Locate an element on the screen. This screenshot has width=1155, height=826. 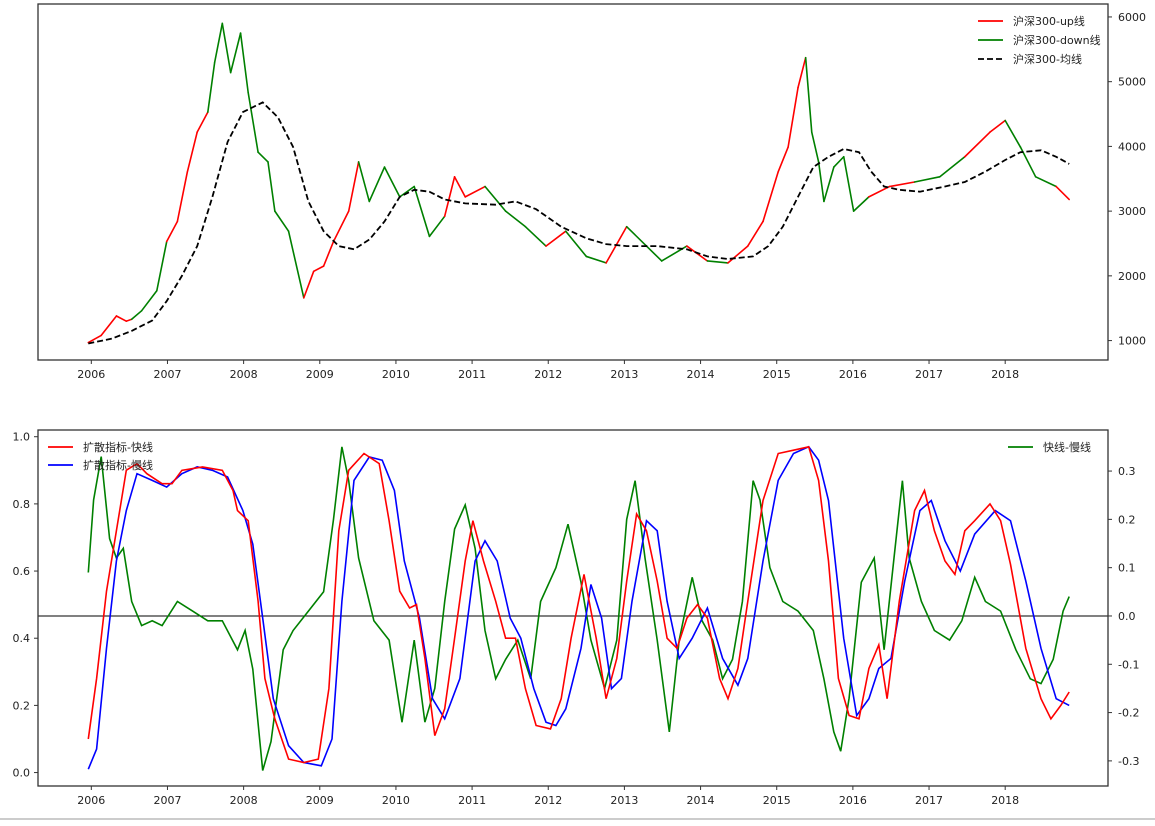
left-y-tick-label: 1.0 is located at coordinates (22, 437).